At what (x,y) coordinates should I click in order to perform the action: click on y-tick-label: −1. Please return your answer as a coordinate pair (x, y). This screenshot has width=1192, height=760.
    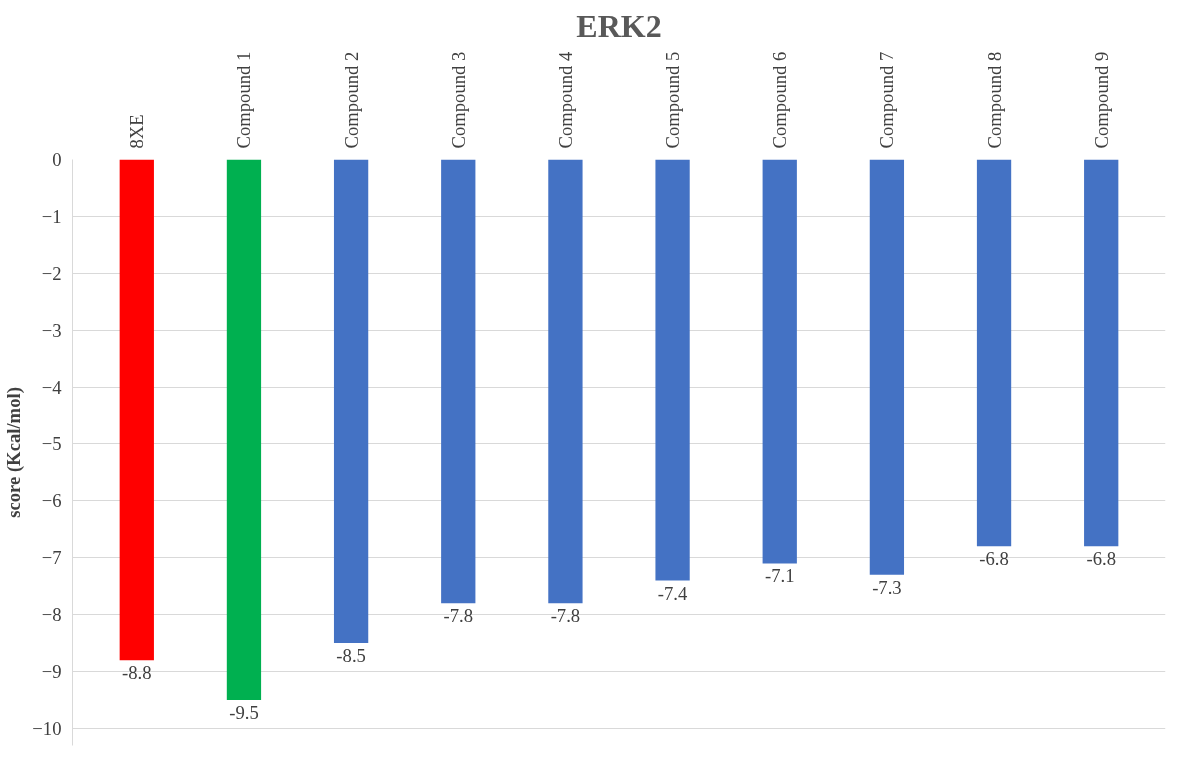
    Looking at the image, I should click on (51, 216).